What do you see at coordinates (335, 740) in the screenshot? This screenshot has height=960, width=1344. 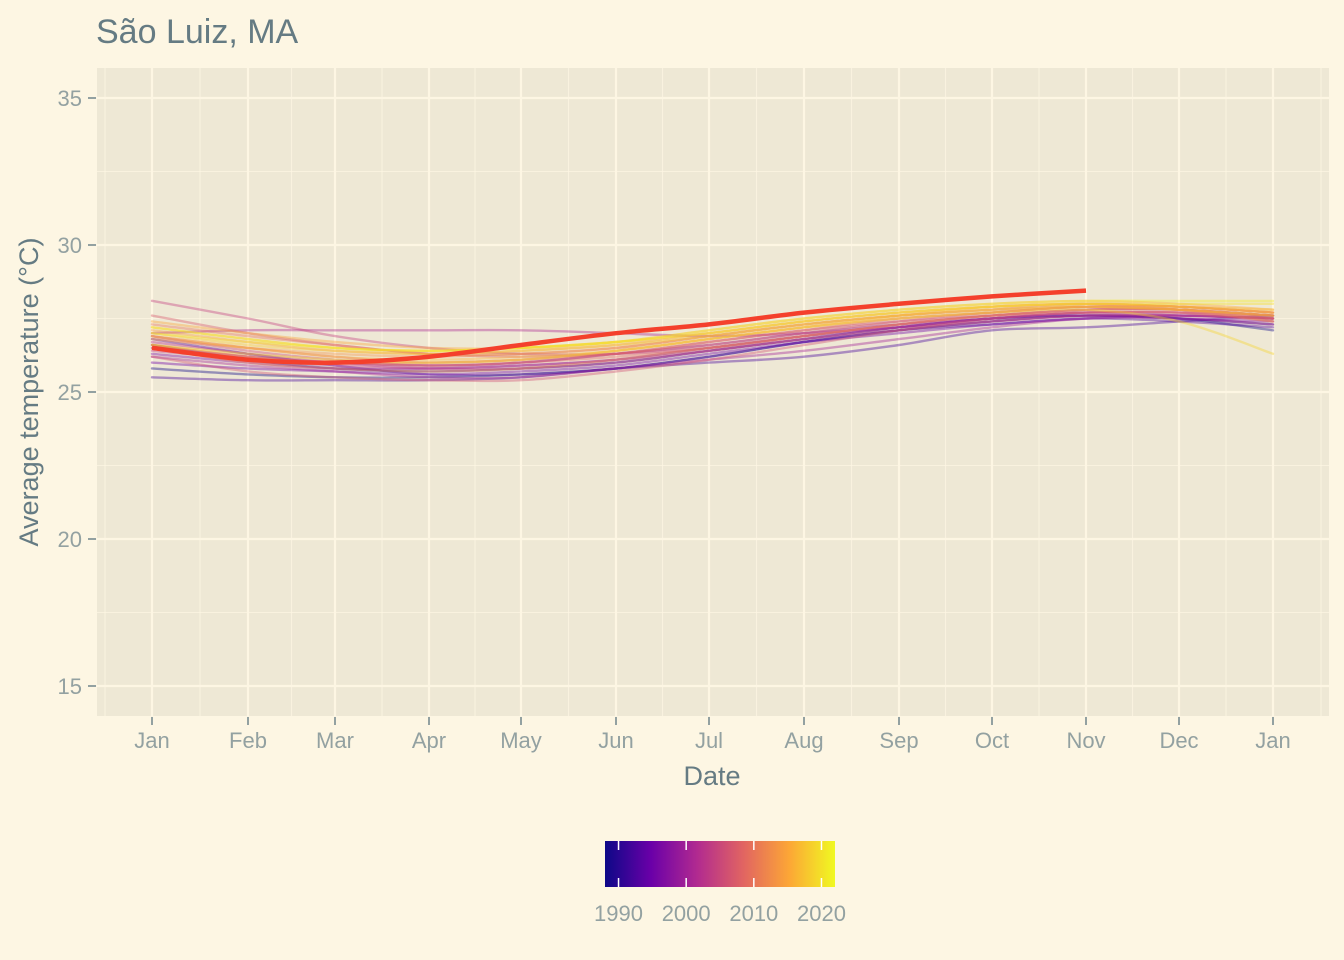 I see `x-tick-label: Mar` at bounding box center [335, 740].